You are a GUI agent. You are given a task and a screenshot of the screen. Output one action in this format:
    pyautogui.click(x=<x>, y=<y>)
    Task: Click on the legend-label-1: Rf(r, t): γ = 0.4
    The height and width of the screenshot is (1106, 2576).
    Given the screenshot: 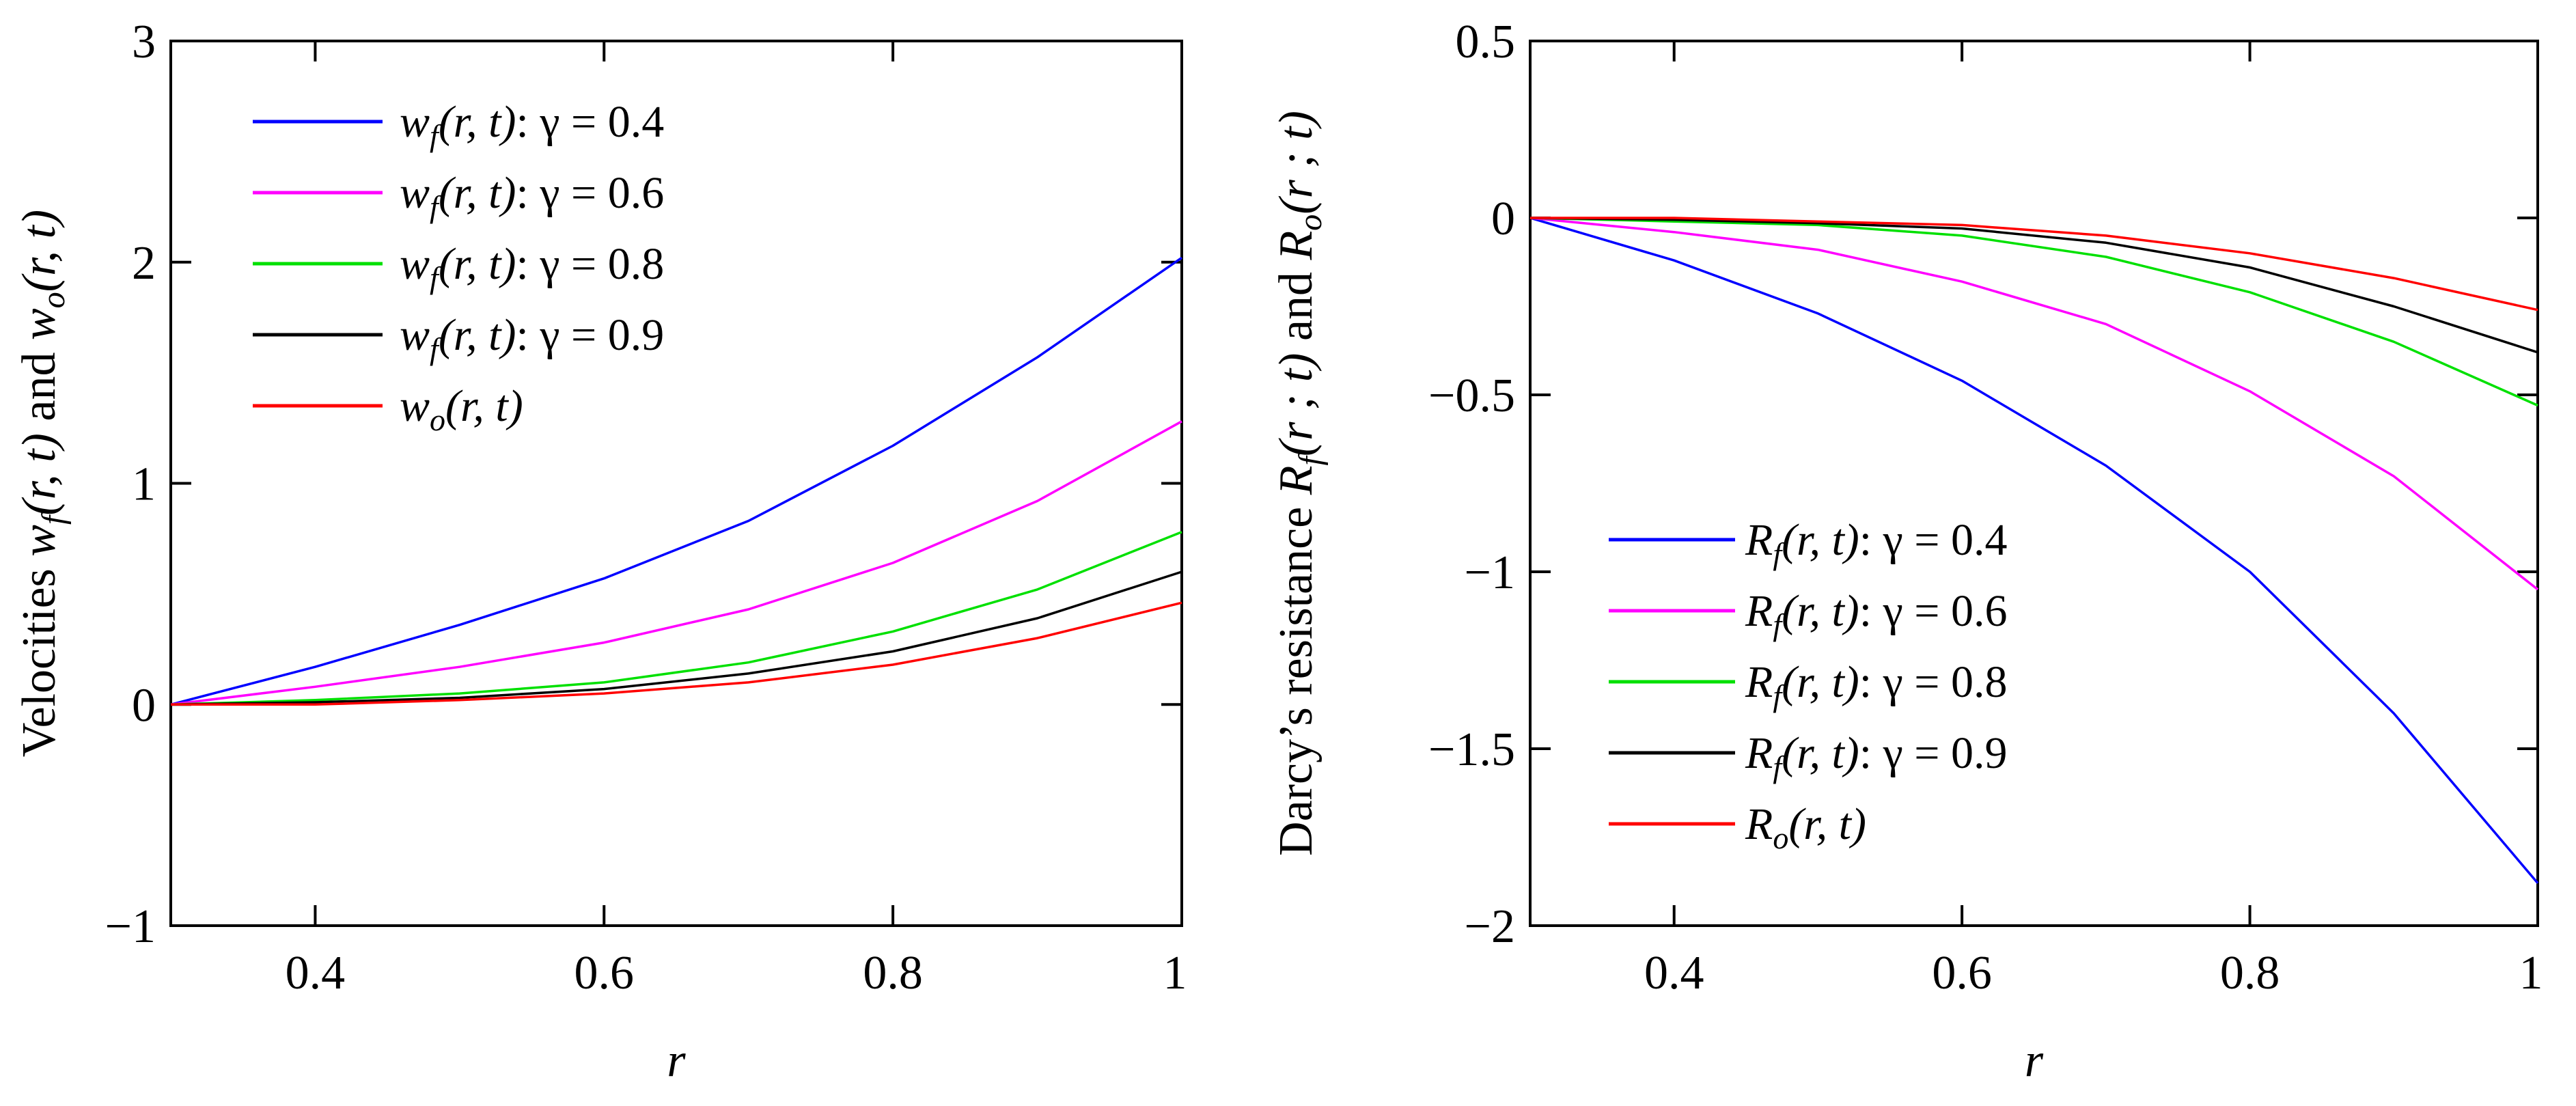 What is the action you would take?
    pyautogui.click(x=1877, y=543)
    